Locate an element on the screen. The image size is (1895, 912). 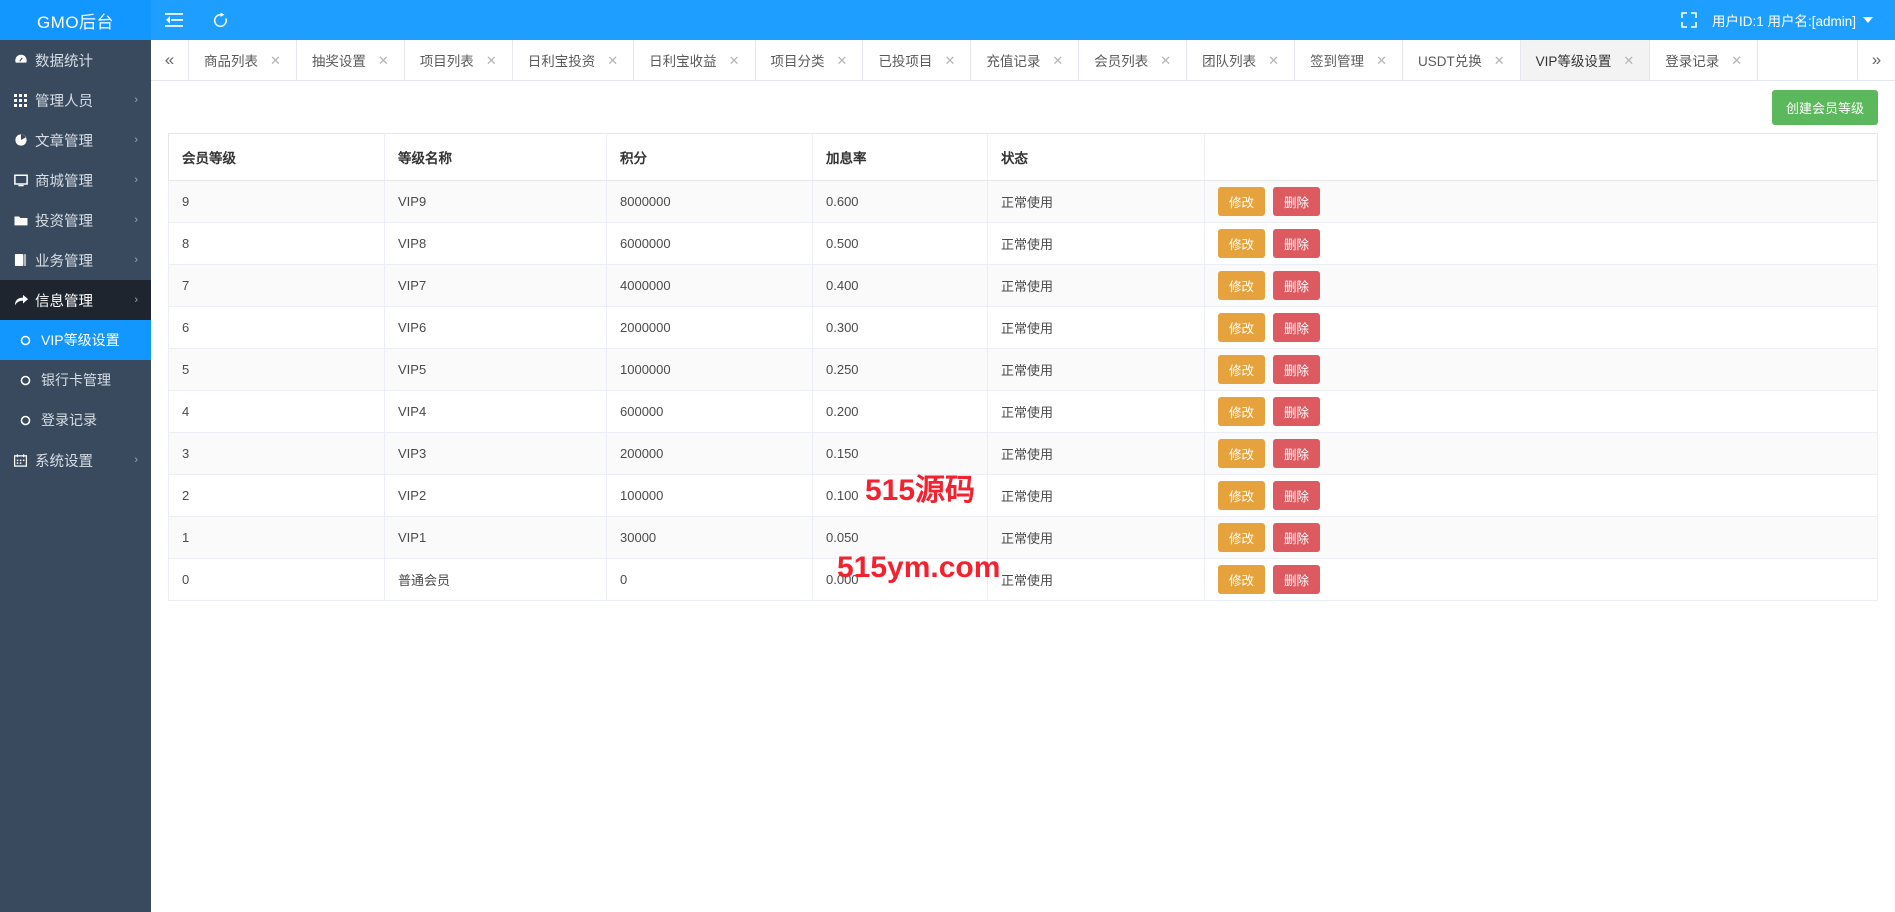
tab-3: 日利宝投资 ✕ is located at coordinates (573, 60).